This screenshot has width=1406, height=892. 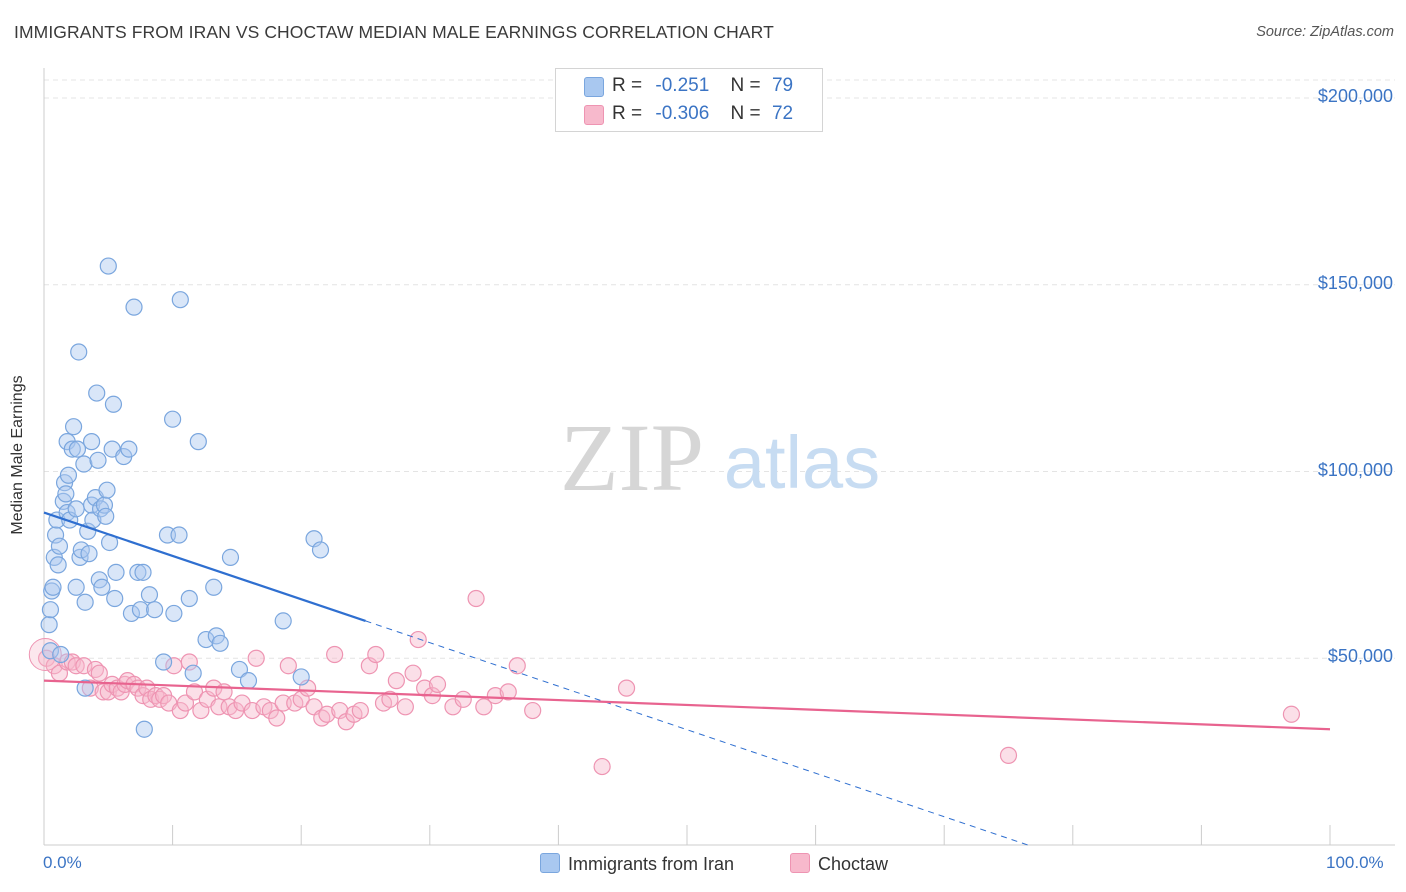 What do you see at coordinates (1355, 96) in the screenshot?
I see `y-tick-label: $200,000` at bounding box center [1355, 96].